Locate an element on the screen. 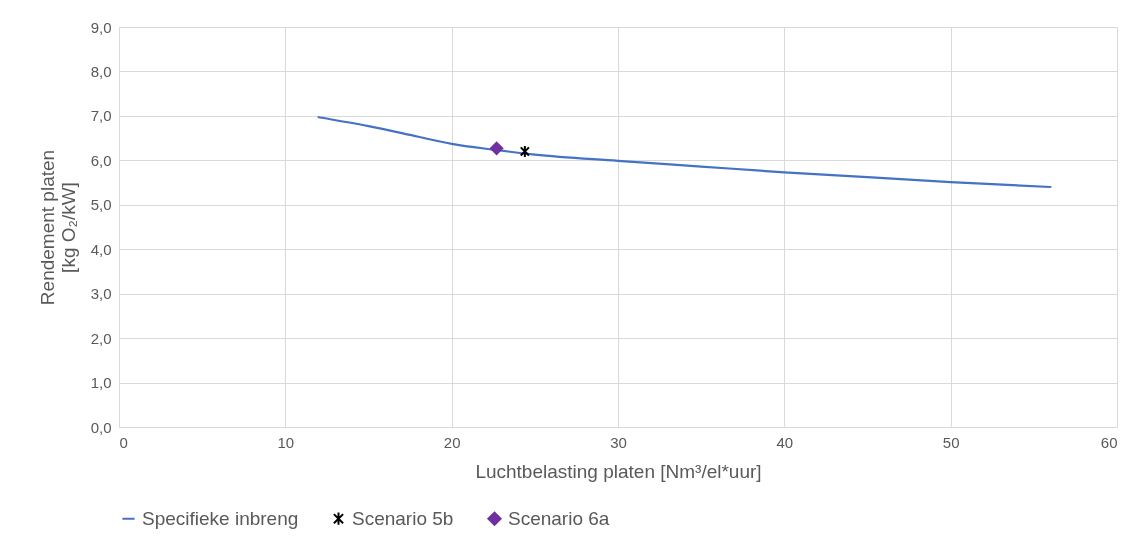  y-axis-title: Rendement platen [kg O₂/kW] is located at coordinates (57, 227).